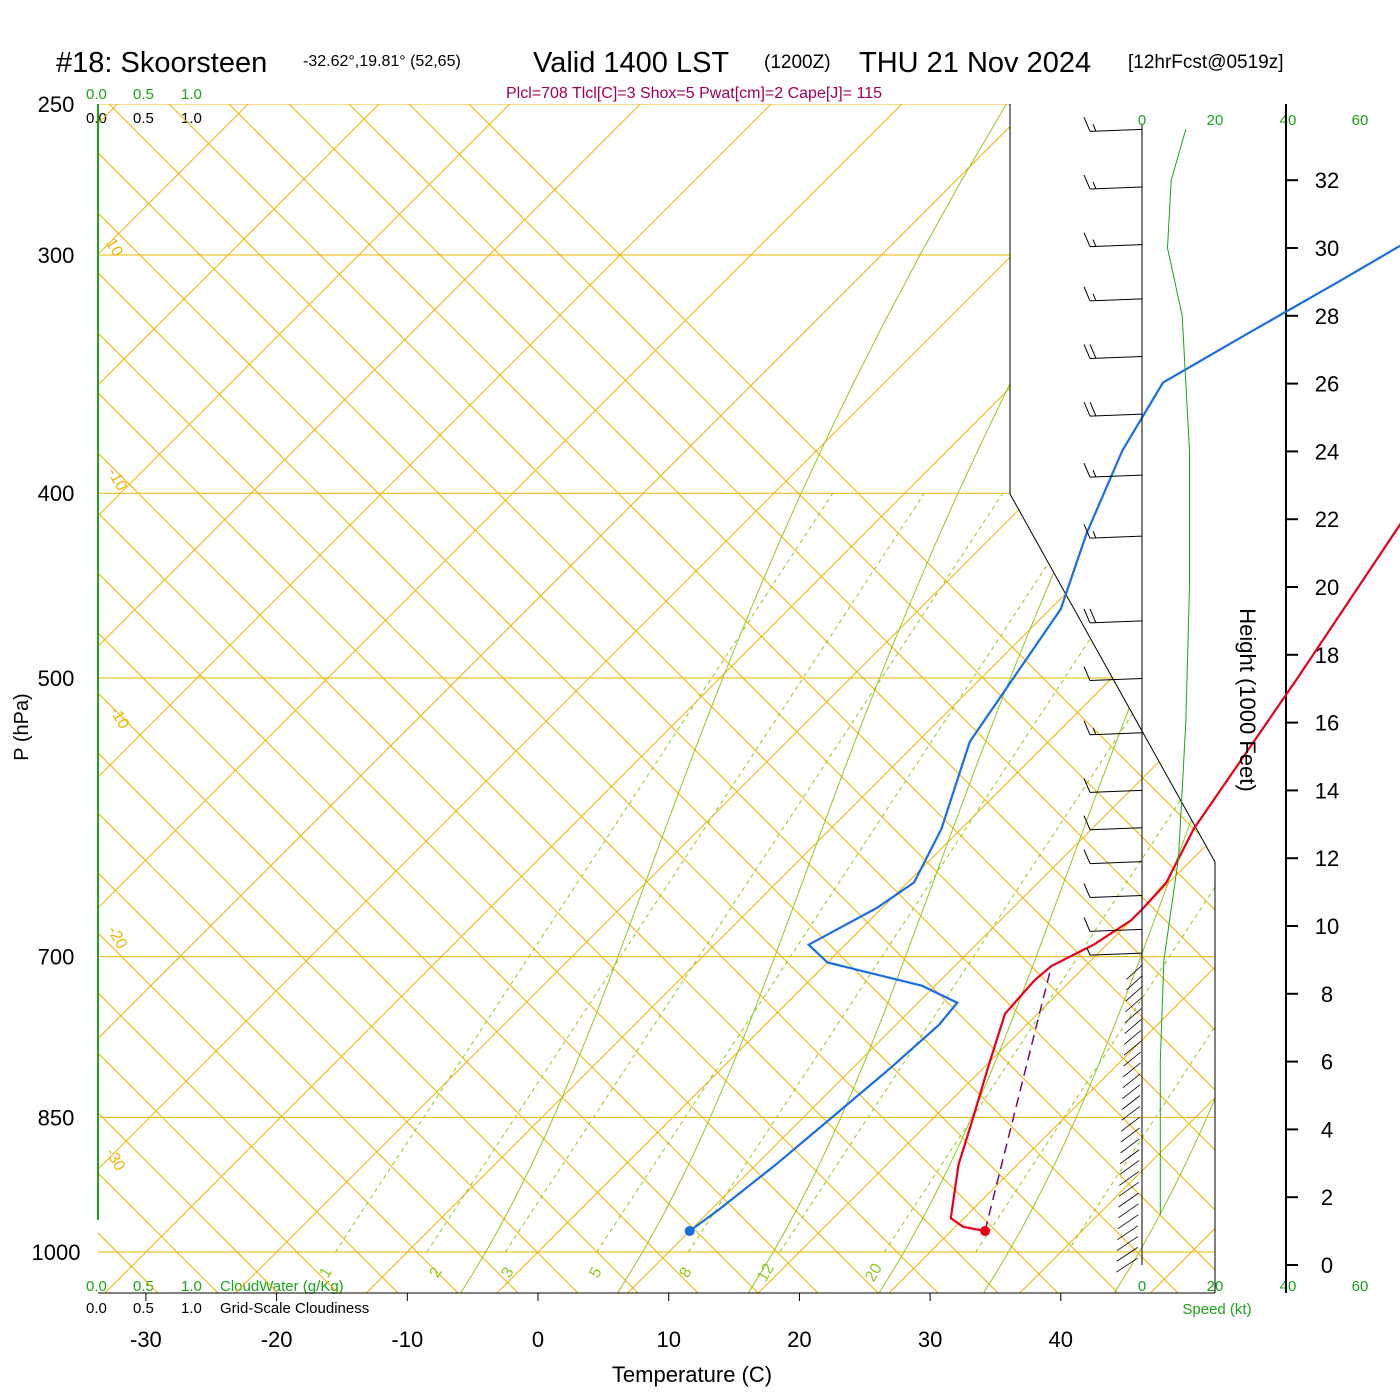 Image resolution: width=1400 pixels, height=1400 pixels. What do you see at coordinates (115, 1159) in the screenshot?
I see `isotherm-label: -30` at bounding box center [115, 1159].